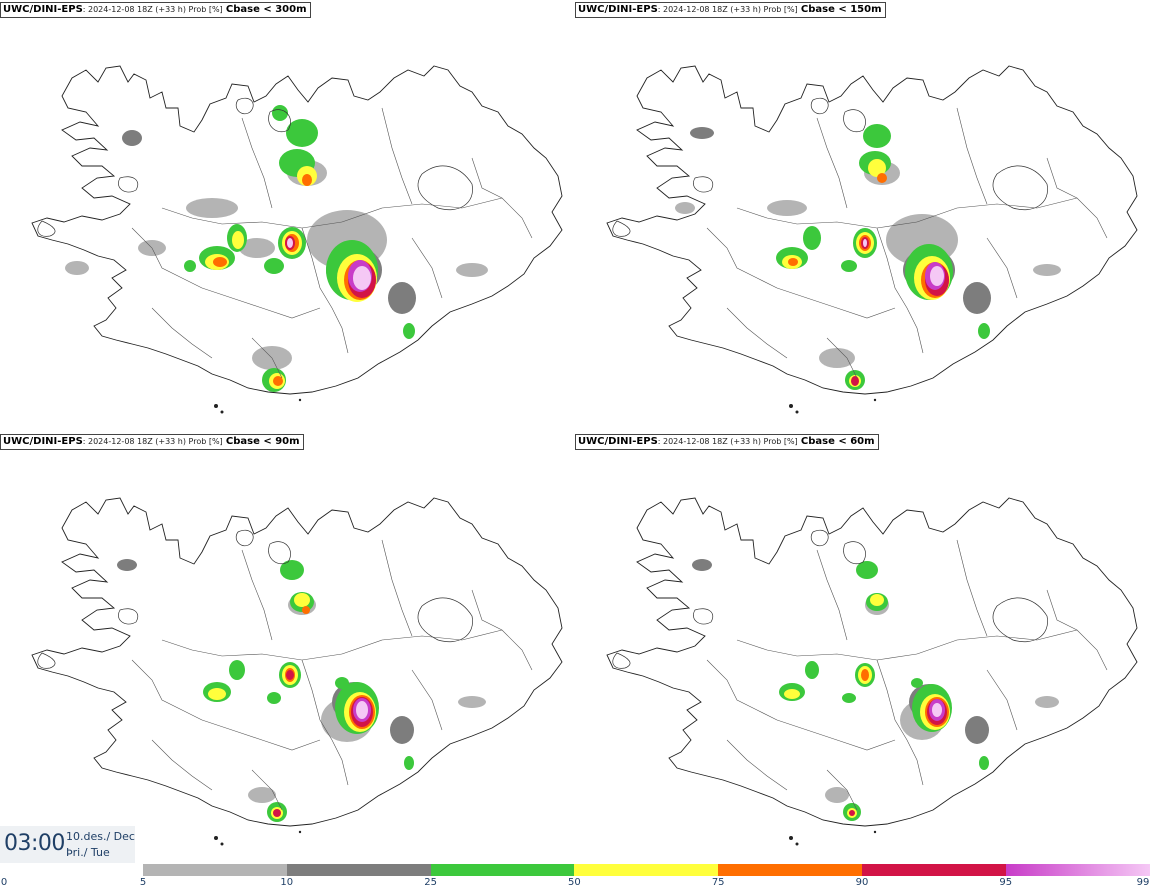 This screenshot has width=1150, height=891. What do you see at coordinates (88, 852) in the screenshot?
I see `valid-weekday: Þri./ Tue` at bounding box center [88, 852].